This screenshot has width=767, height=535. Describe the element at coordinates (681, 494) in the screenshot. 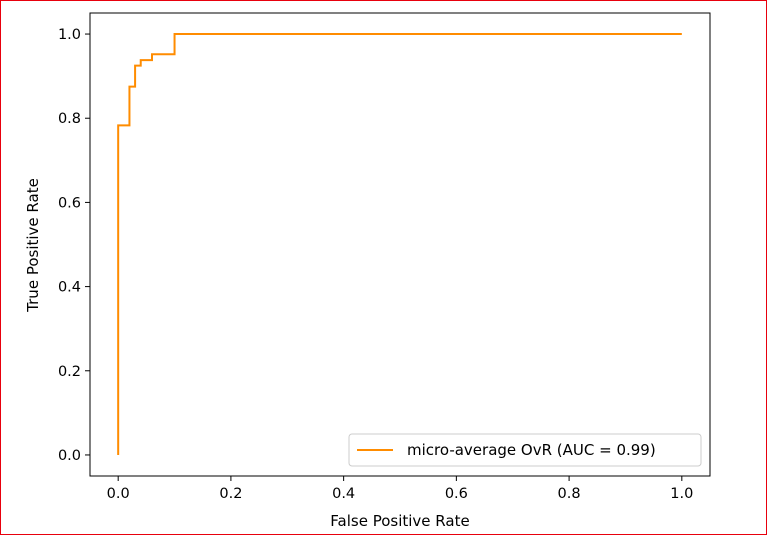

I see `x-tick-label: 1.0` at that location.